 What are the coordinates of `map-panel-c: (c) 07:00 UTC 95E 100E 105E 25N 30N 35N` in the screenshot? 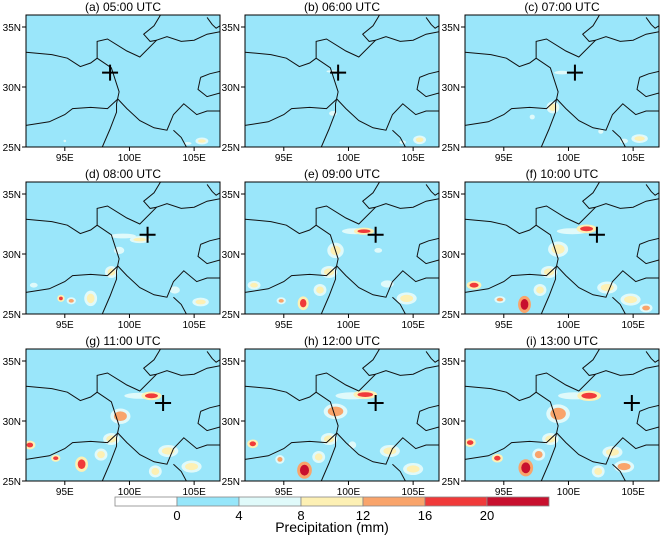 It's located at (551, 82).